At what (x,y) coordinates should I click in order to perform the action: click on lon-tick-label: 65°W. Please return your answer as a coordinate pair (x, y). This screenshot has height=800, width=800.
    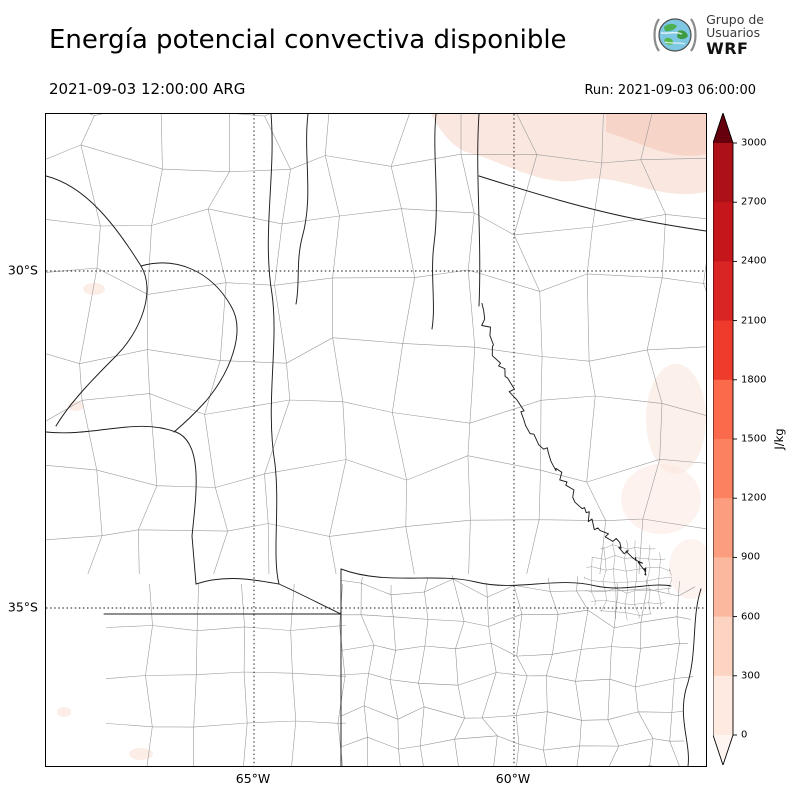
    Looking at the image, I should click on (253, 778).